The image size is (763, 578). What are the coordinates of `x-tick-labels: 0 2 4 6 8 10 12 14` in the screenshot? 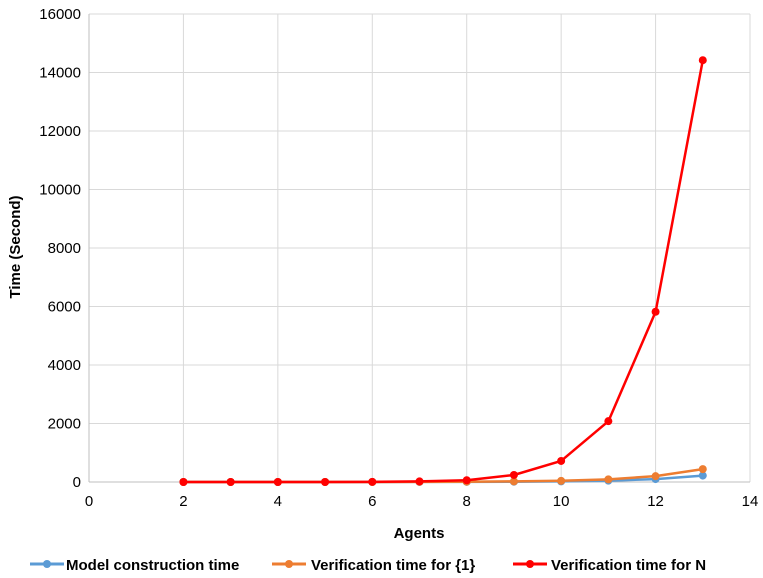 It's located at (422, 501).